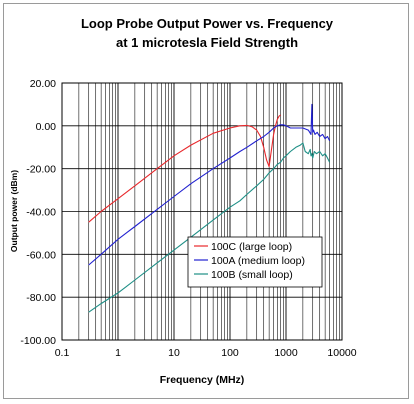 The image size is (414, 404). I want to click on x-tick-label: 10000, so click(341, 353).